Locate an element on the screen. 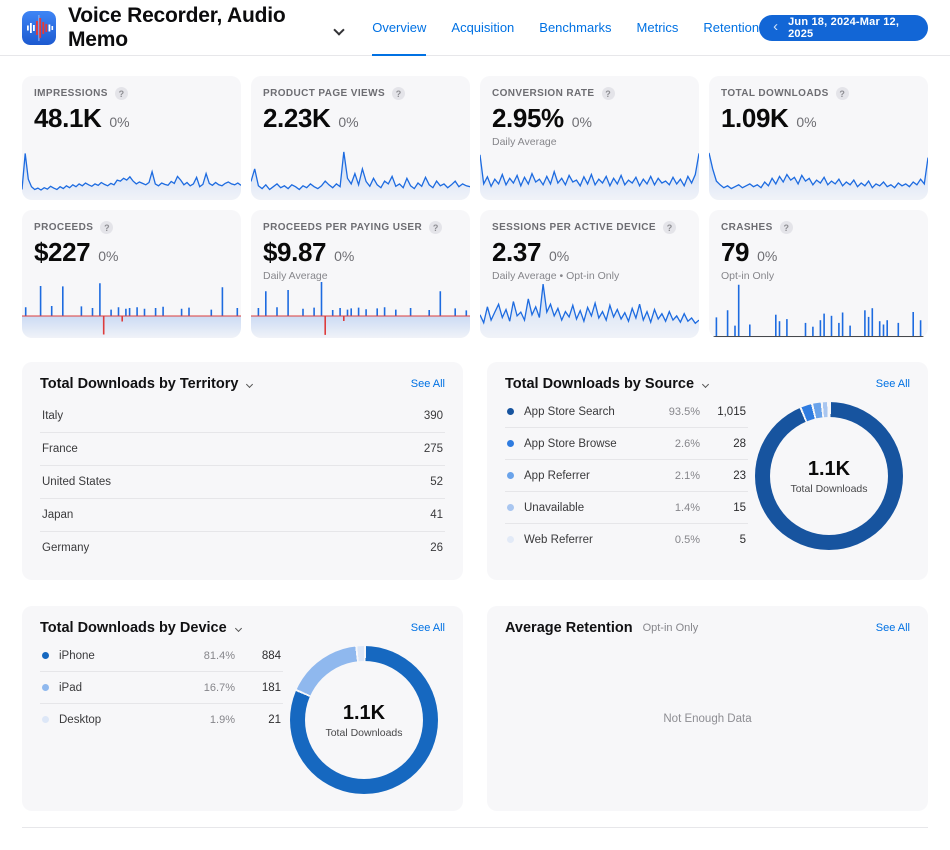 This screenshot has width=950, height=850. device-row: Desktop 1.9% 21 is located at coordinates (161, 719).